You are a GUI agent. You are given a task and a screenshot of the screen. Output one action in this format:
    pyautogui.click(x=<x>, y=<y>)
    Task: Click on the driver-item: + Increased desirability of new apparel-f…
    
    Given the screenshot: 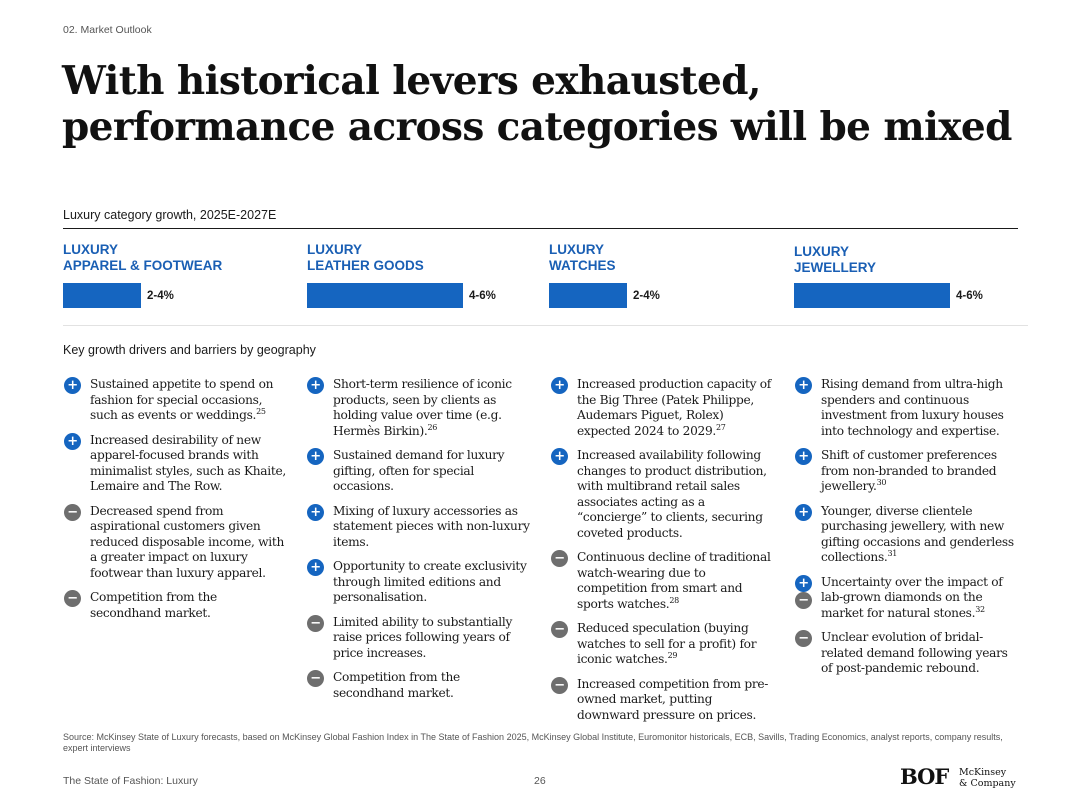 What is the action you would take?
    pyautogui.click(x=175, y=463)
    